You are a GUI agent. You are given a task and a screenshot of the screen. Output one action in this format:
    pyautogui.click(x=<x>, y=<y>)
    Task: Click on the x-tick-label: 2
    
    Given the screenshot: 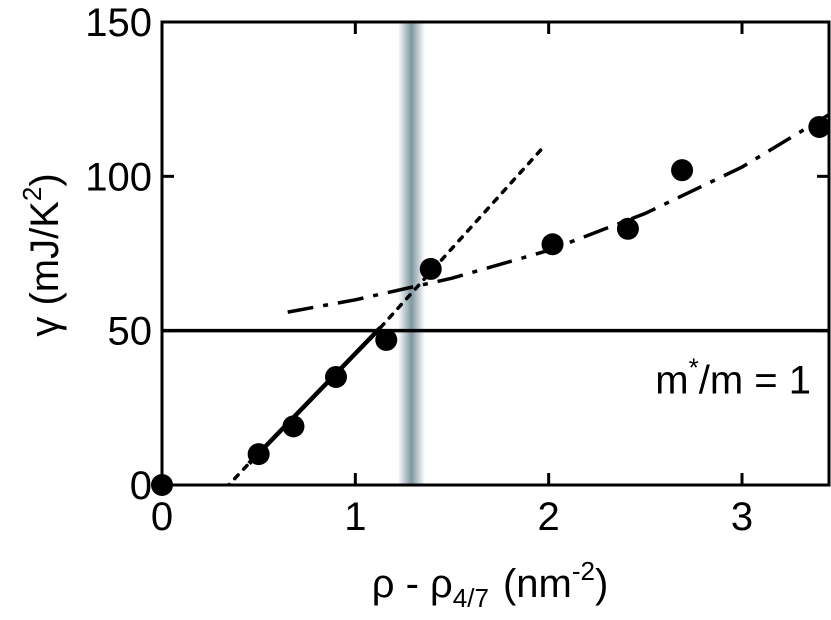 What is the action you would take?
    pyautogui.click(x=549, y=517)
    